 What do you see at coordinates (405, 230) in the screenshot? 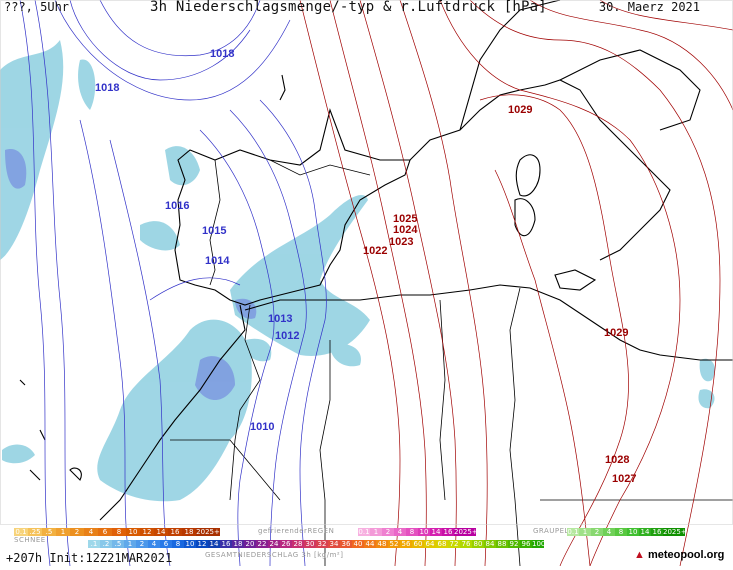
I see `isobar-label: 1024` at bounding box center [405, 230].